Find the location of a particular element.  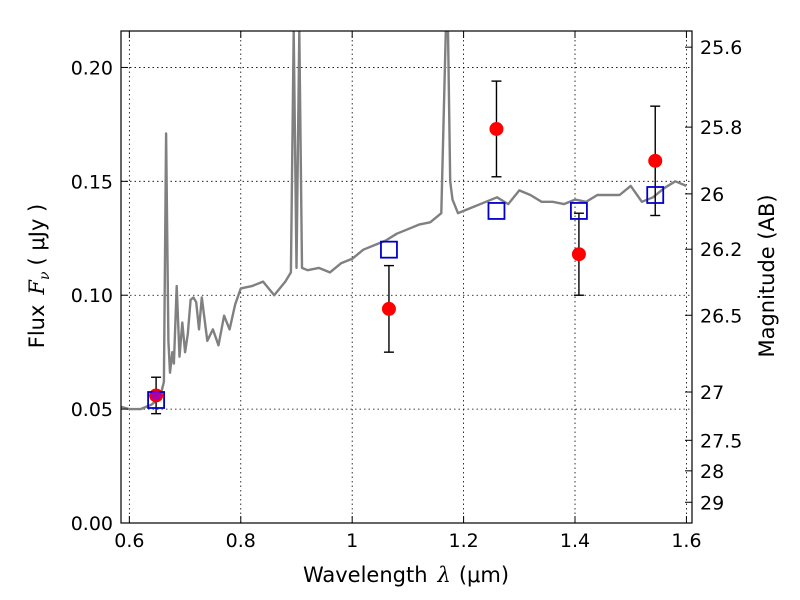

x-tick-label: 1 is located at coordinates (352, 541).